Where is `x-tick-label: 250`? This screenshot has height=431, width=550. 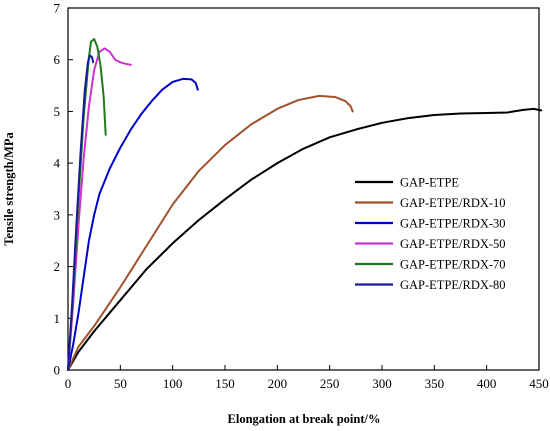
x-tick-label: 250 is located at coordinates (330, 383).